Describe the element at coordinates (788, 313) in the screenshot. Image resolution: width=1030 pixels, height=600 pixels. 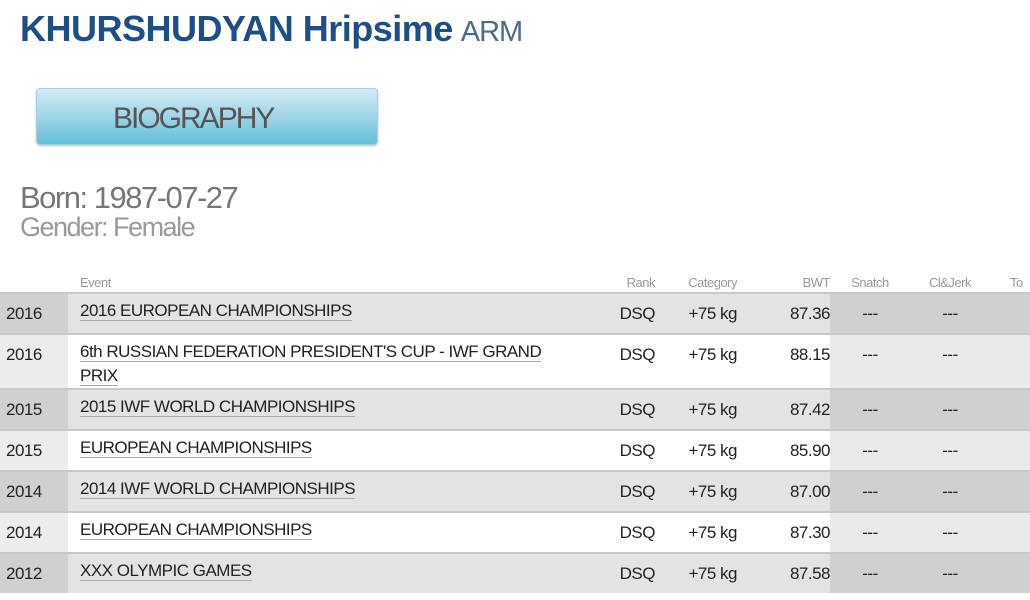
I see `bwt-cell: 87.36` at that location.